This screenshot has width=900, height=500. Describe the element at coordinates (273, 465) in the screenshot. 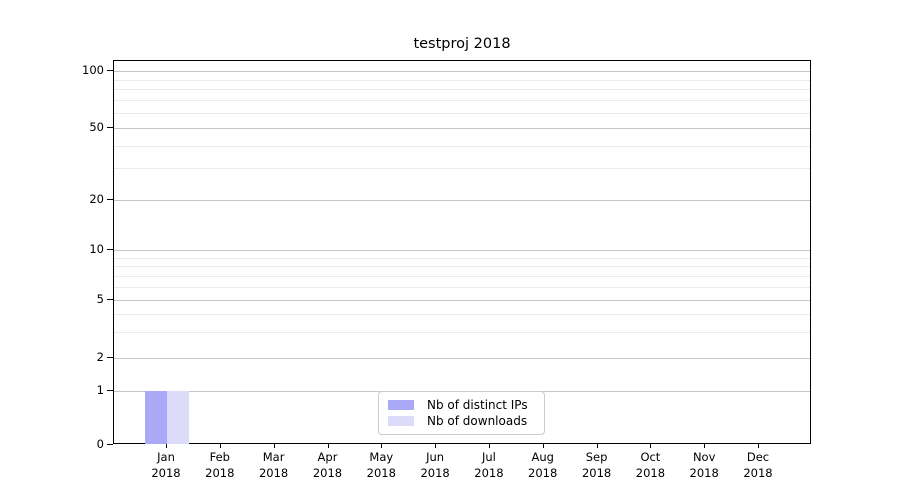

I see `x-tick-label-mar: Mar 2018` at that location.